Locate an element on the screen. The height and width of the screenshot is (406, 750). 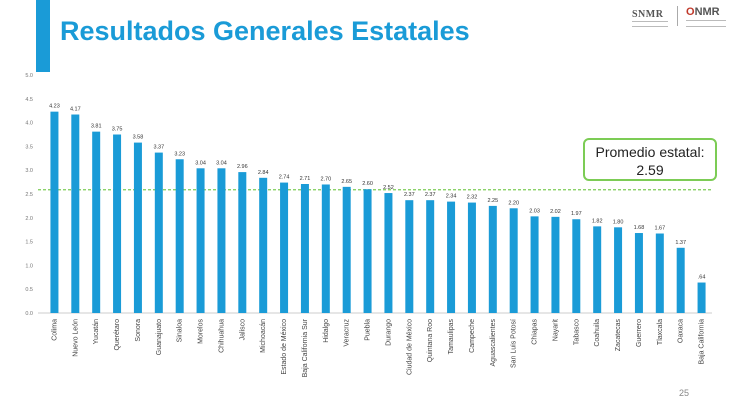
bar-value-label: 2.32 is located at coordinates (472, 198).